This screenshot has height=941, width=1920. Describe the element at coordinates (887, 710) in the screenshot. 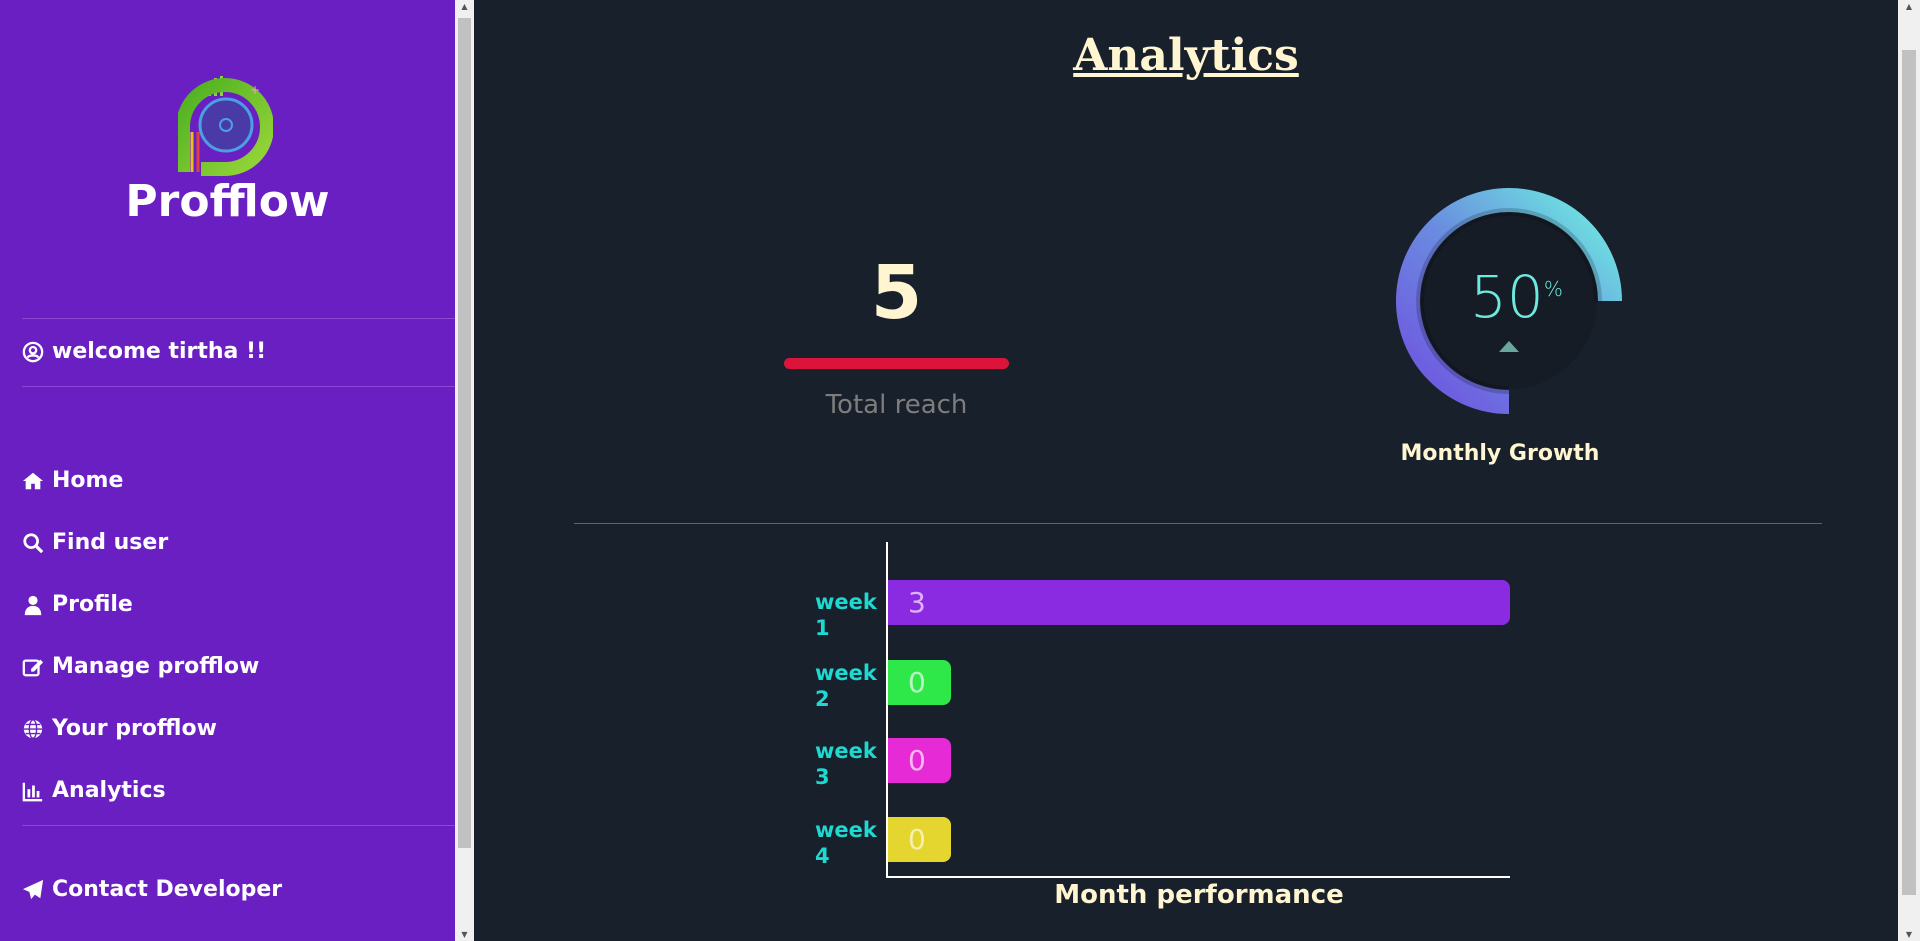

I see `y-axis` at that location.